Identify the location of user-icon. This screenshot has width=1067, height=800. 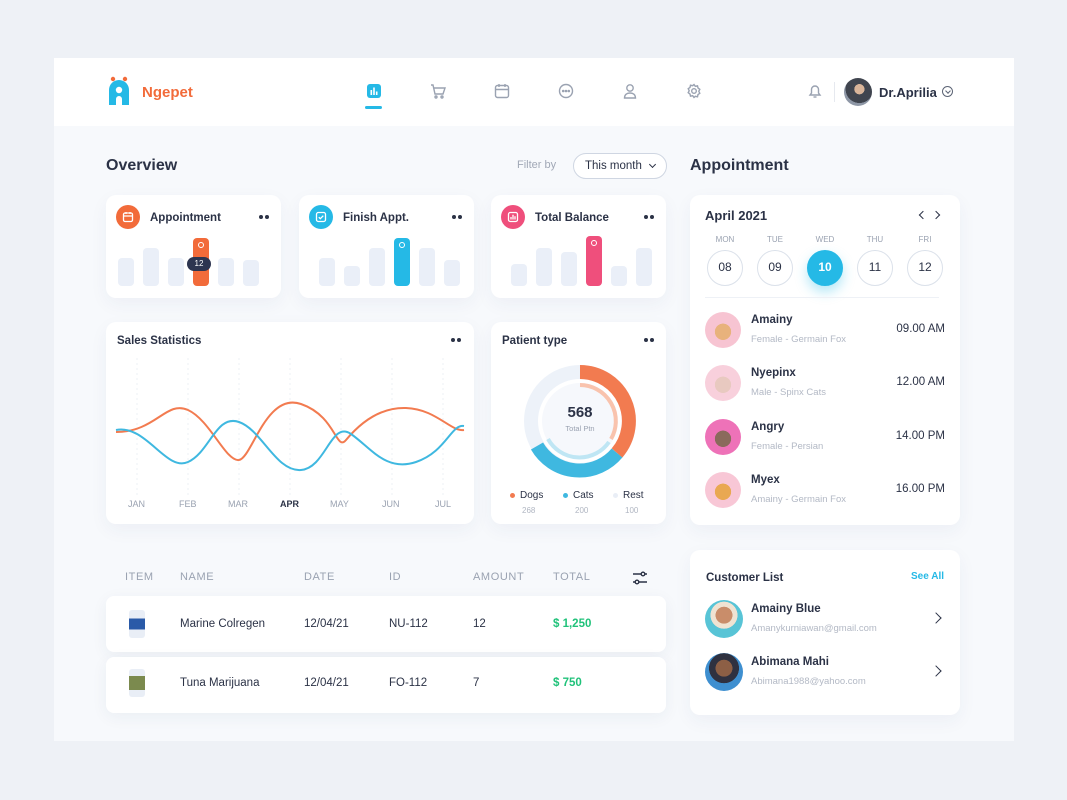
(630, 91).